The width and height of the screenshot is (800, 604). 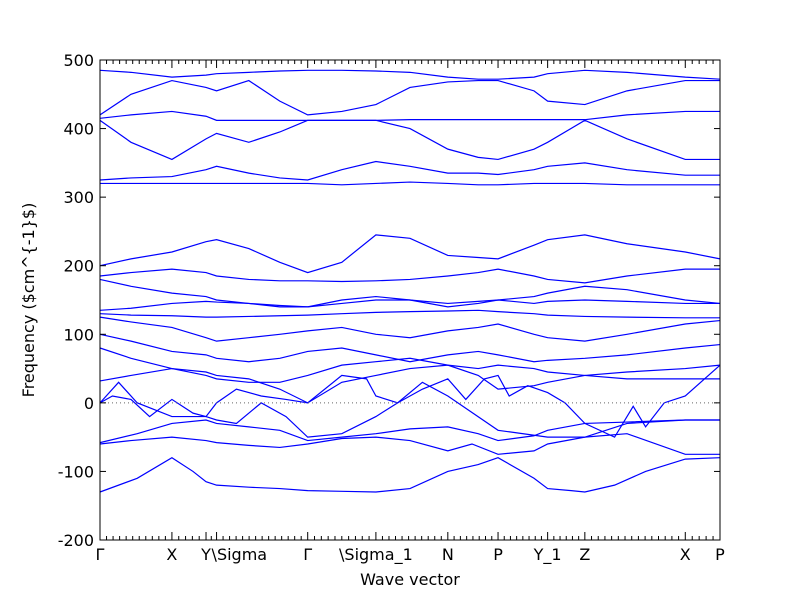 What do you see at coordinates (240, 554) in the screenshot?
I see `x-tick-label: \Sigma` at bounding box center [240, 554].